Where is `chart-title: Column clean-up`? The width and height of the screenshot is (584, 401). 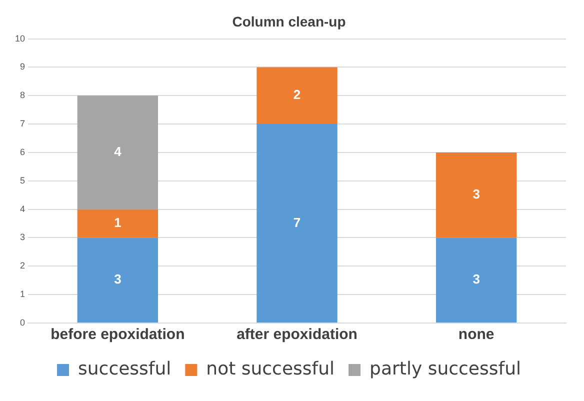
chart-title: Column clean-up is located at coordinates (289, 21).